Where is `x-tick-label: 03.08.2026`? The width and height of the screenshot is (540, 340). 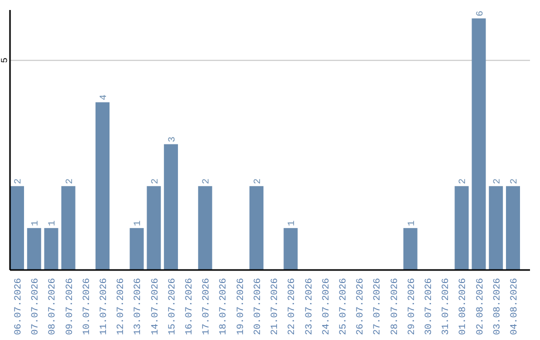
x-tick-label: 03.08.2026 is located at coordinates (496, 307).